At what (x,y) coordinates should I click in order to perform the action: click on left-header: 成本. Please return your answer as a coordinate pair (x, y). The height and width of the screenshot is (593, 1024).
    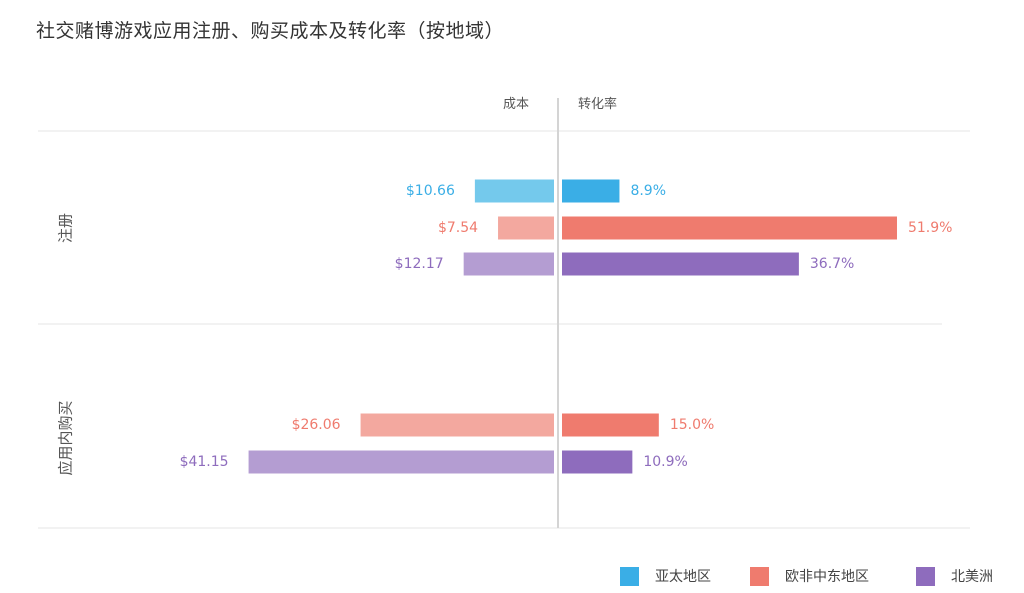
    Looking at the image, I should click on (516, 104).